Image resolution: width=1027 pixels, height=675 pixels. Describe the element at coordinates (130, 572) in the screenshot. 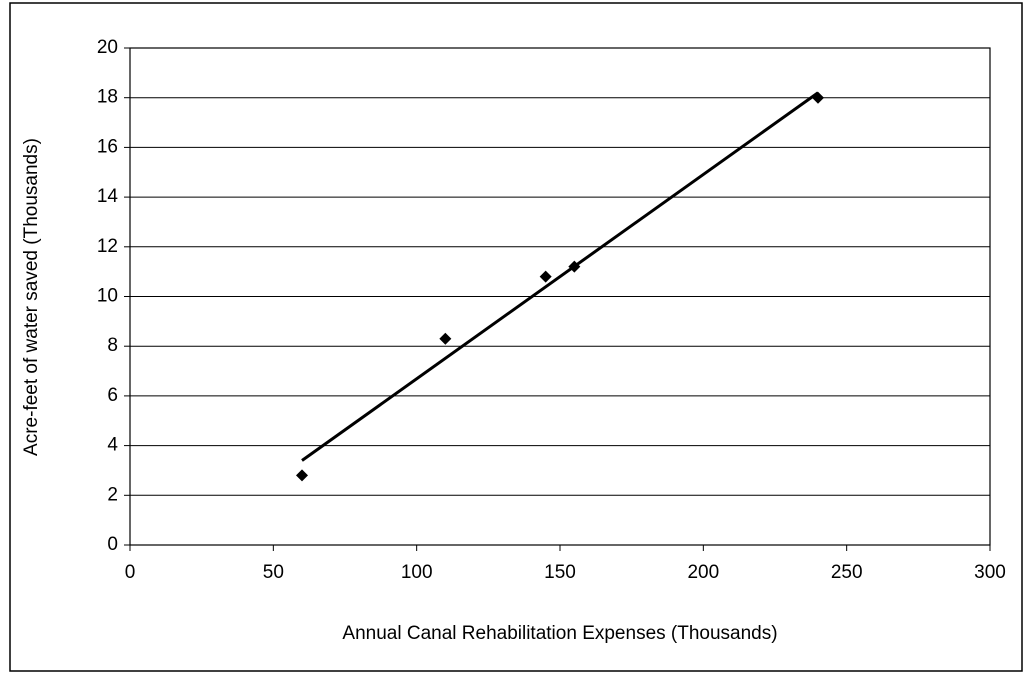

I see `x-tick-label: 0` at that location.